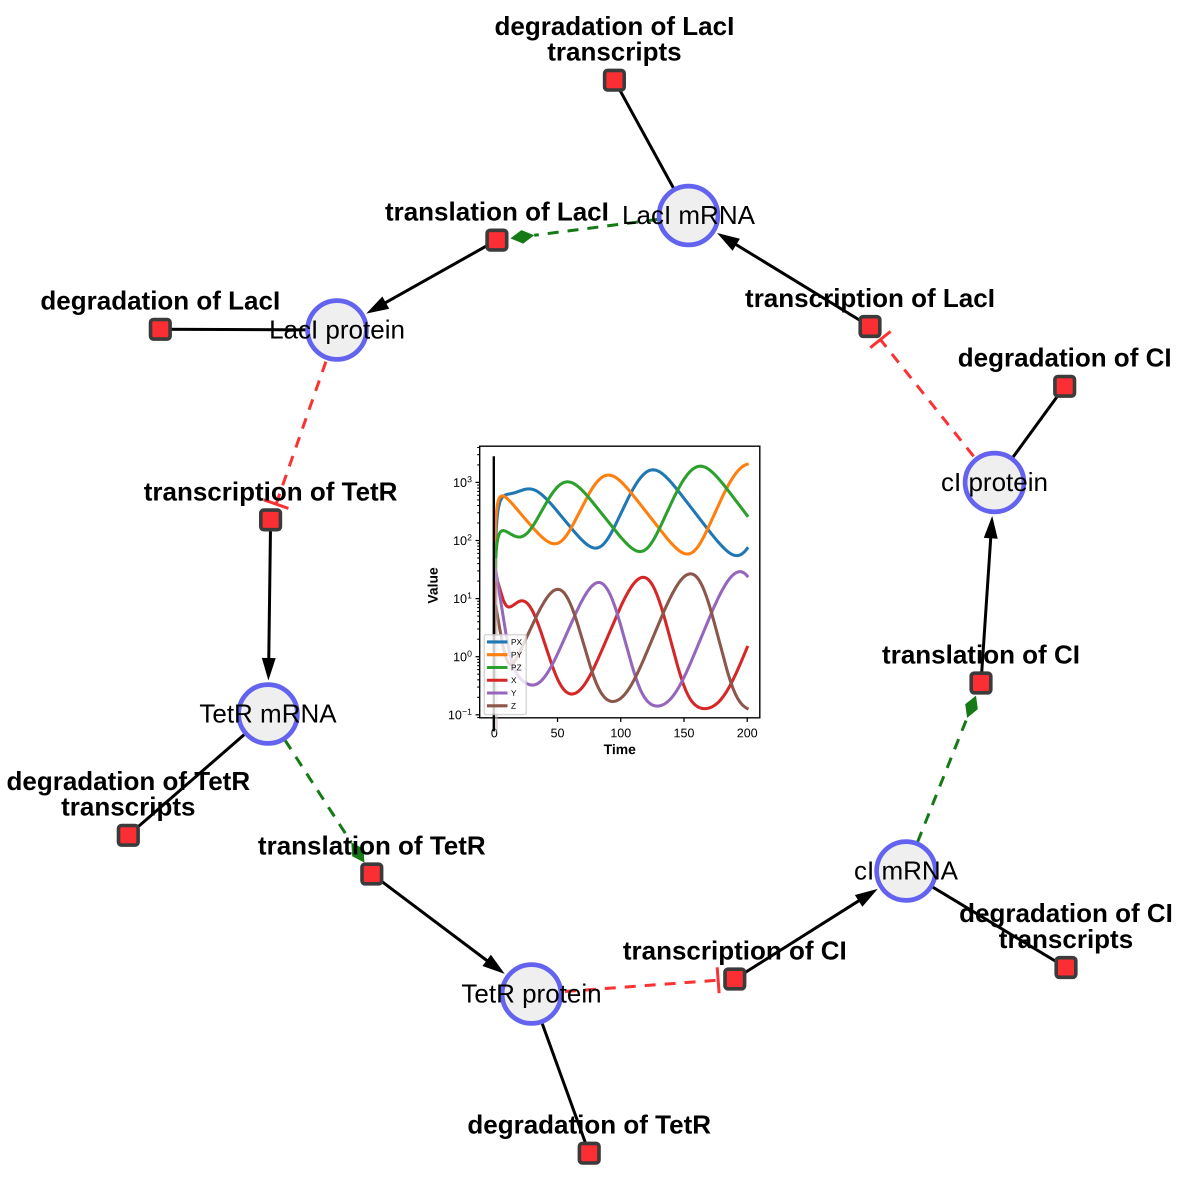 The image size is (1189, 1200). I want to click on svg-text: translation of CI, so click(981, 654).